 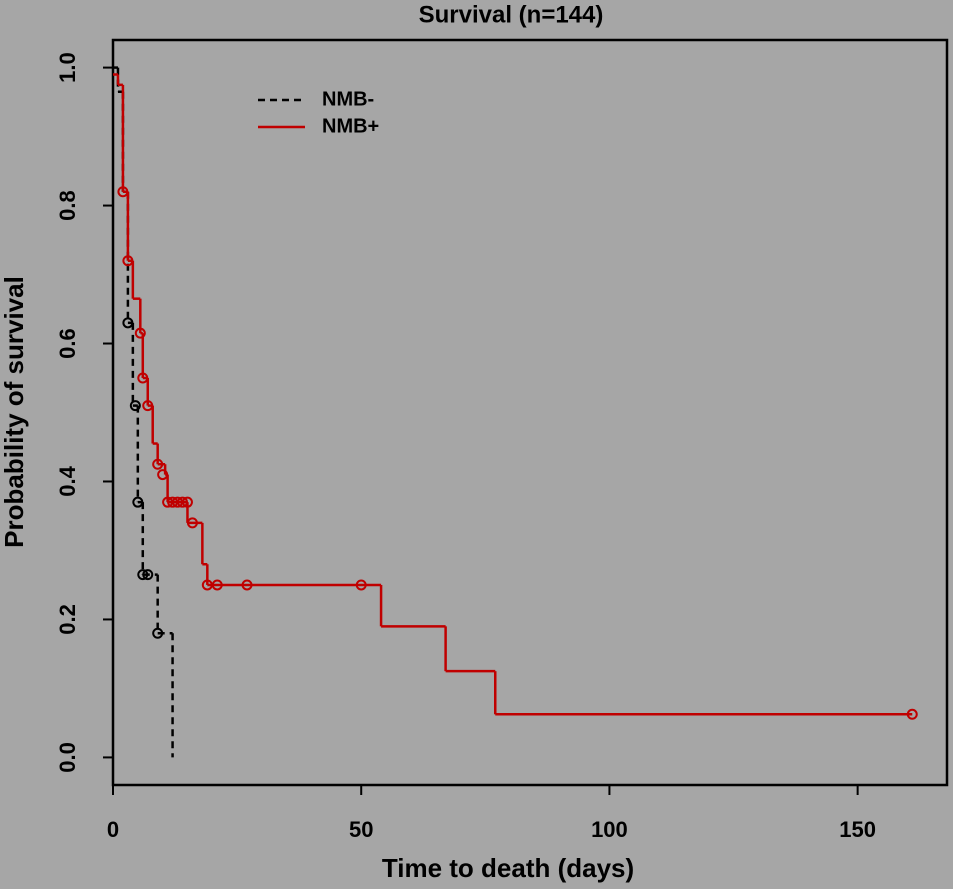 I want to click on chart-title: Survival (n=144), so click(x=511, y=14).